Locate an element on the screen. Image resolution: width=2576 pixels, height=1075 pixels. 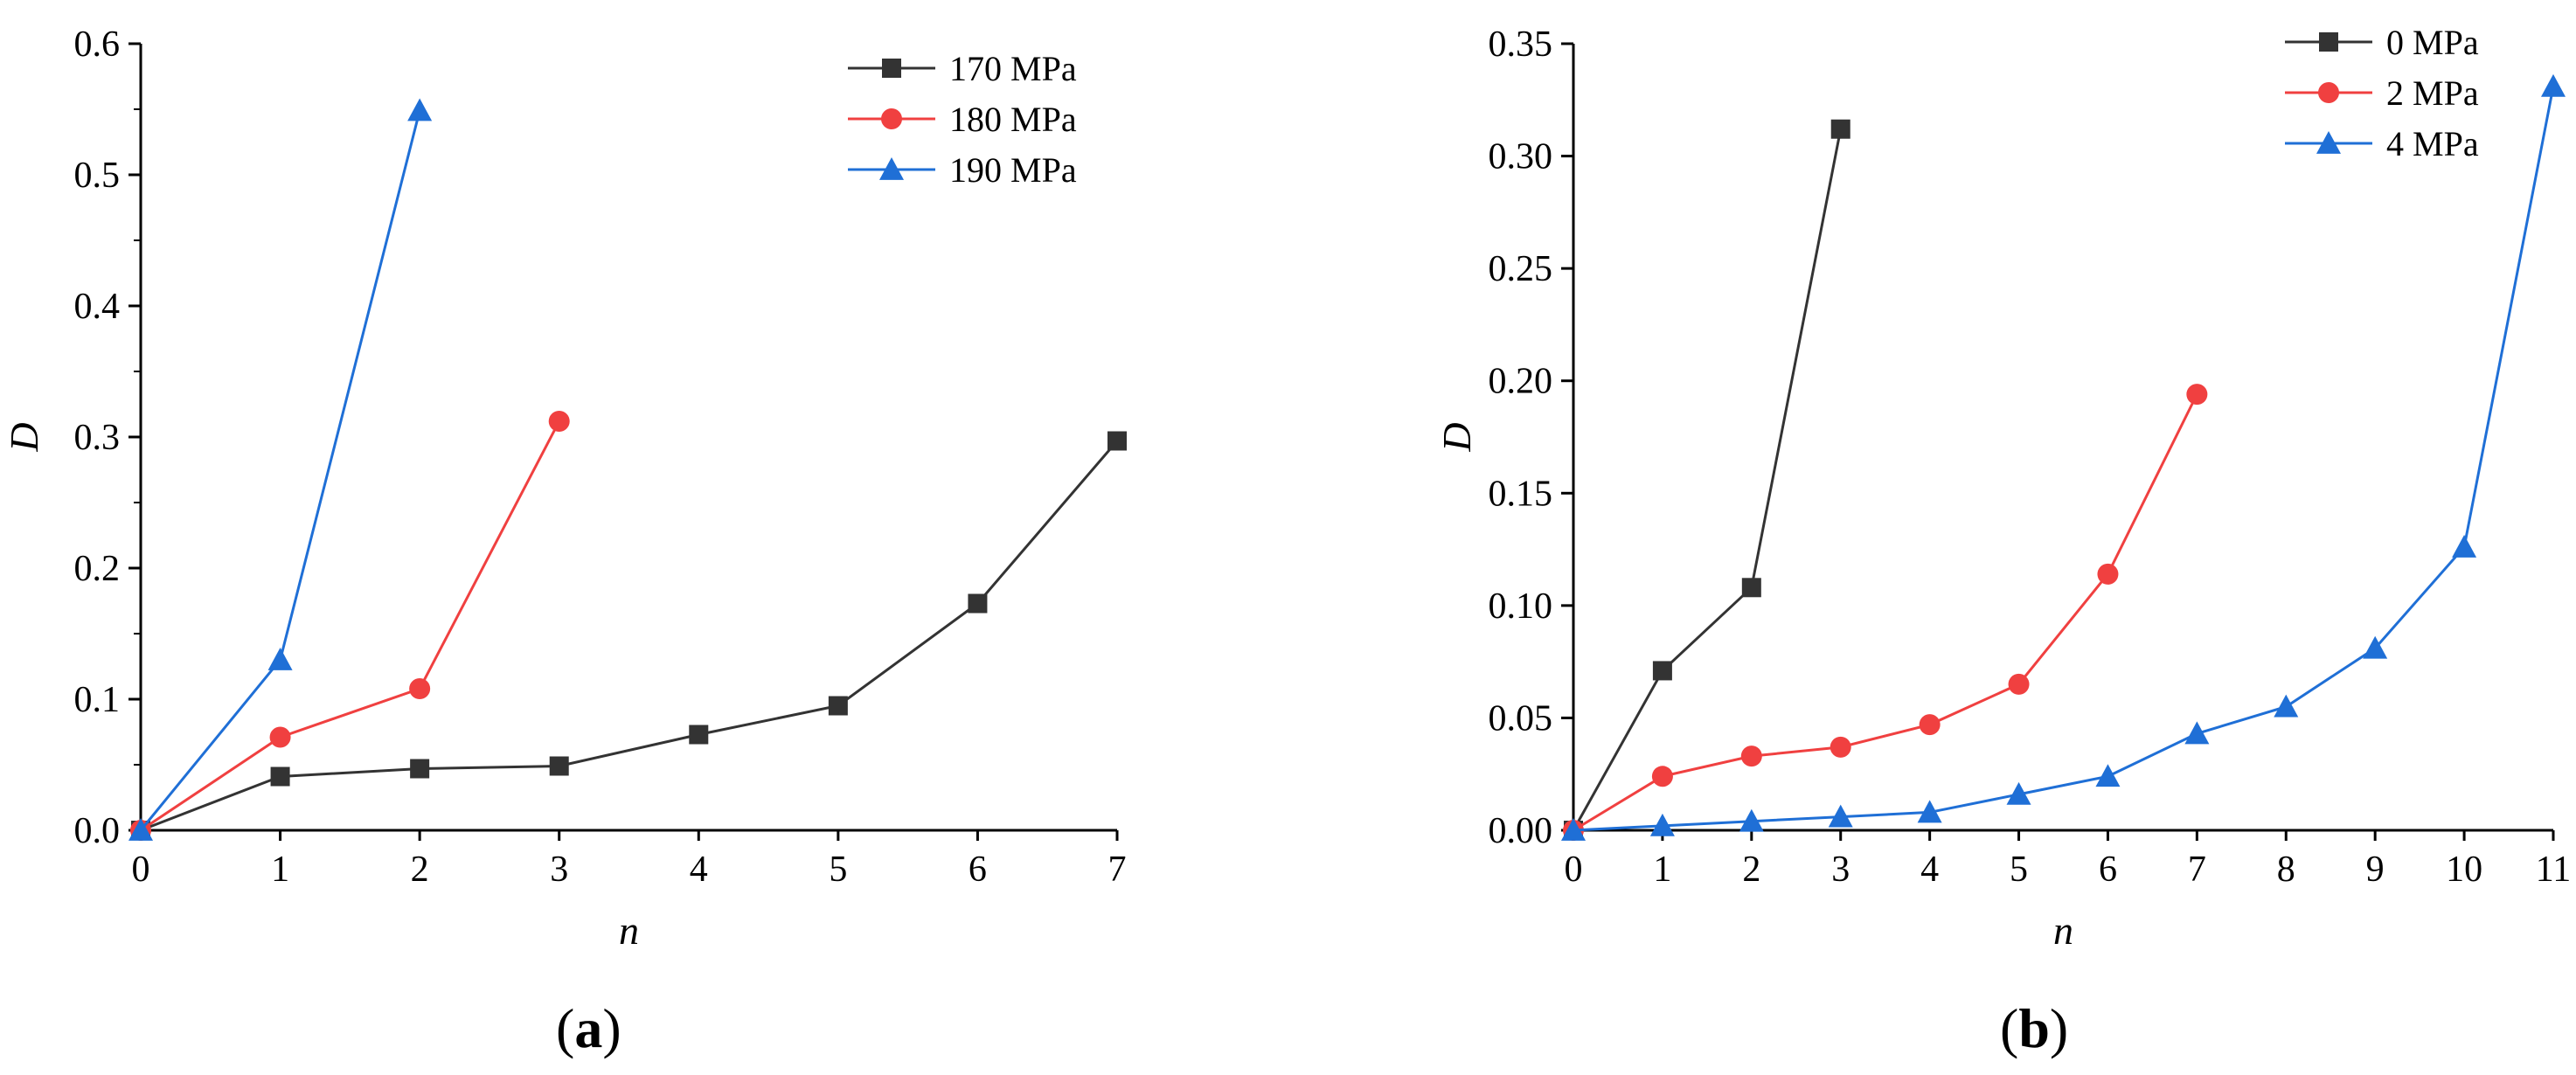
x-tick-label: 11 is located at coordinates (2554, 870).